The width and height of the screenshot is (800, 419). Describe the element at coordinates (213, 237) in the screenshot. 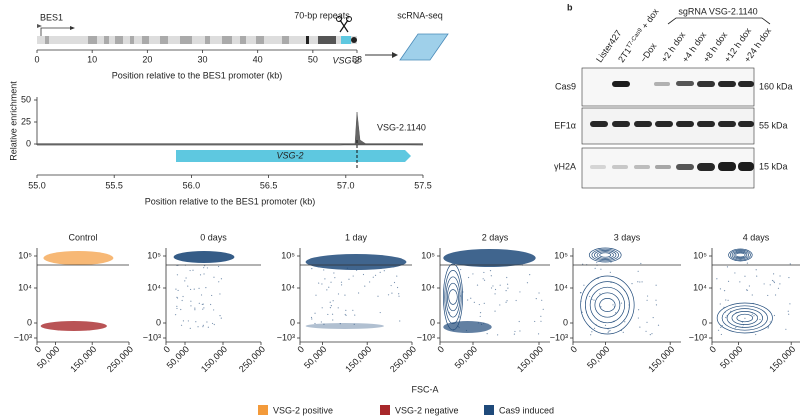

I see `plot-title: 0 days` at that location.